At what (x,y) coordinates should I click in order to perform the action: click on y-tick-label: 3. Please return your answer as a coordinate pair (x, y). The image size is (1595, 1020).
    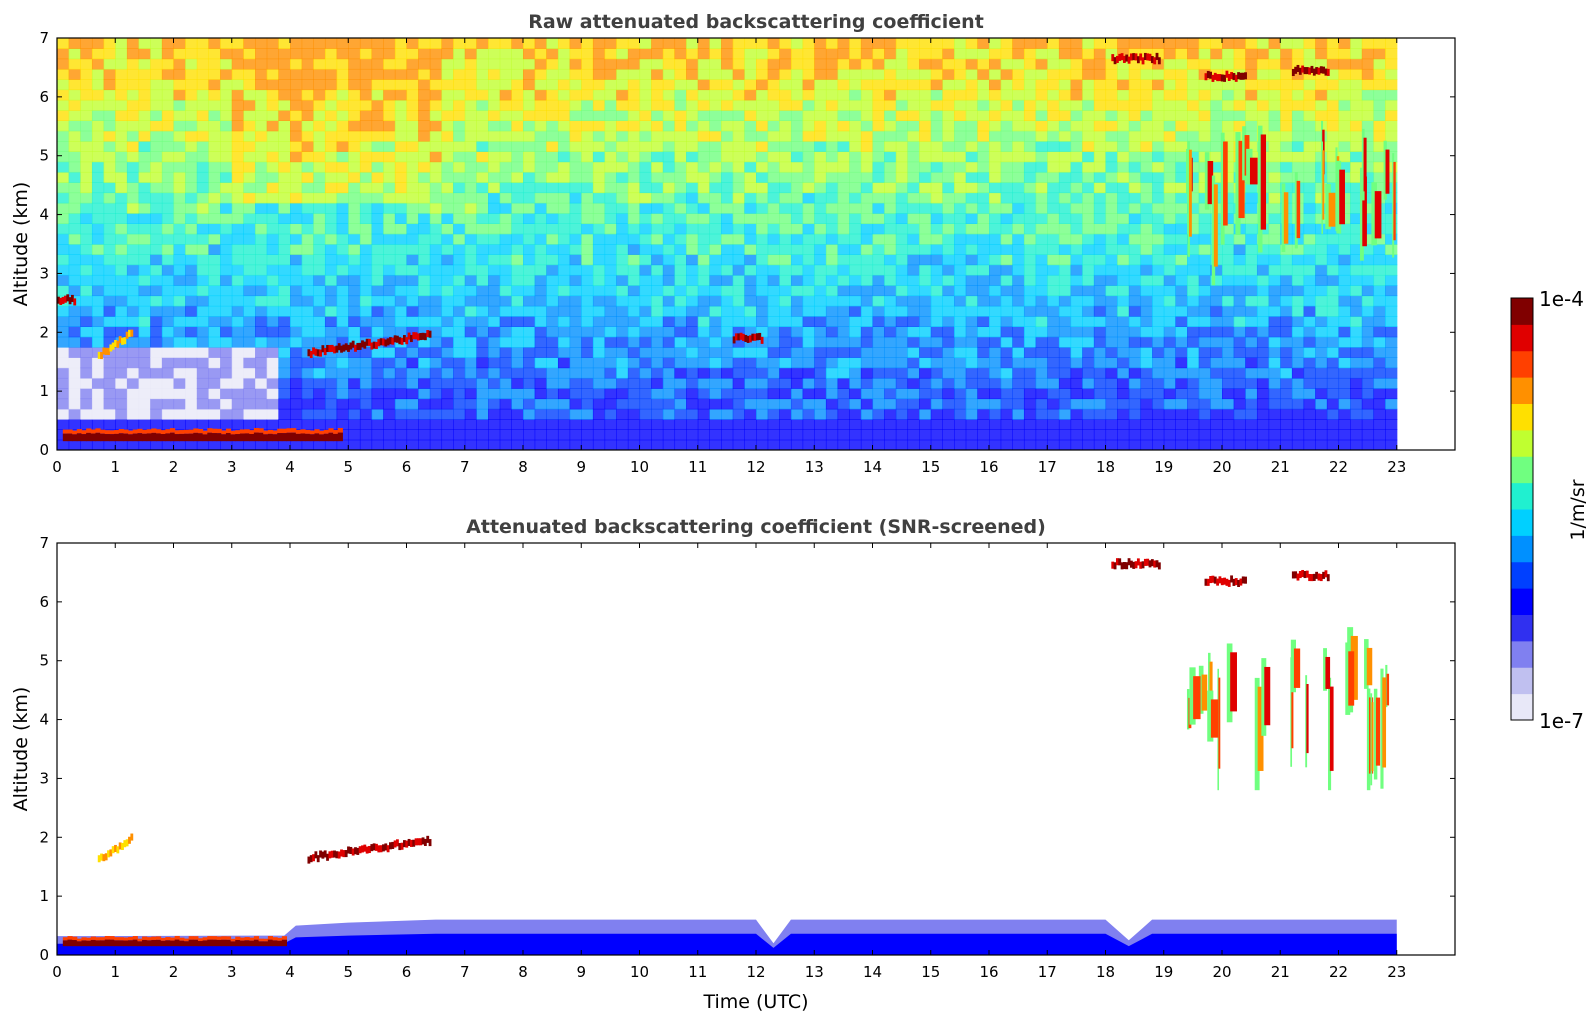
    Looking at the image, I should click on (44, 273).